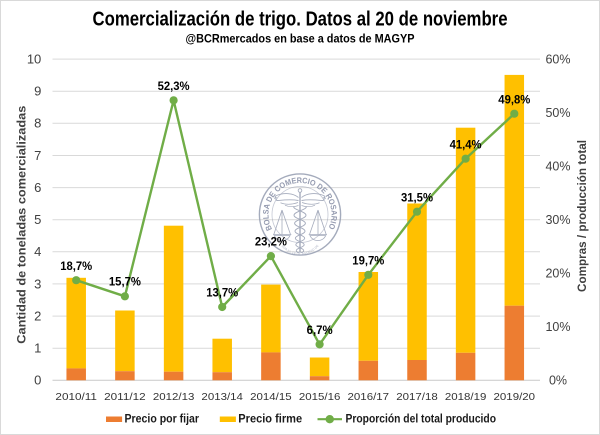 The image size is (600, 435). What do you see at coordinates (174, 86) in the screenshot?
I see `svg-text: 52,3%` at bounding box center [174, 86].